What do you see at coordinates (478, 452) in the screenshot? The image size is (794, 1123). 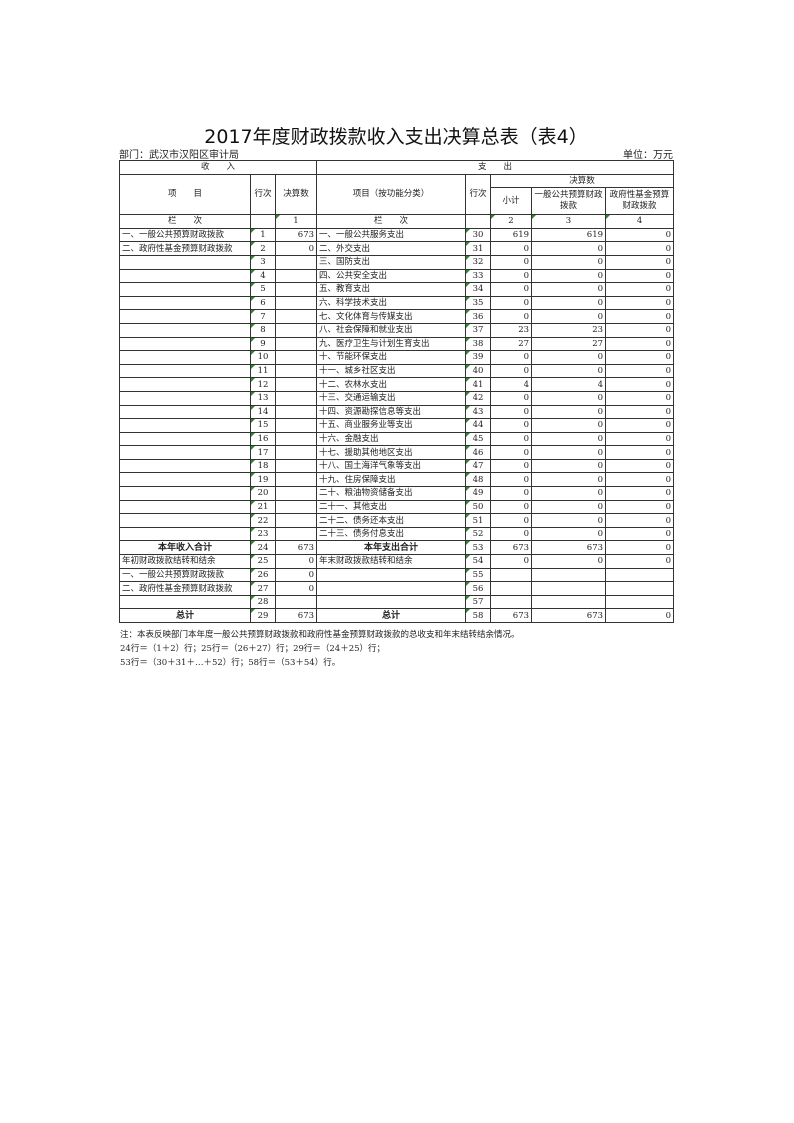 I see `expense-line-cell: 46` at bounding box center [478, 452].